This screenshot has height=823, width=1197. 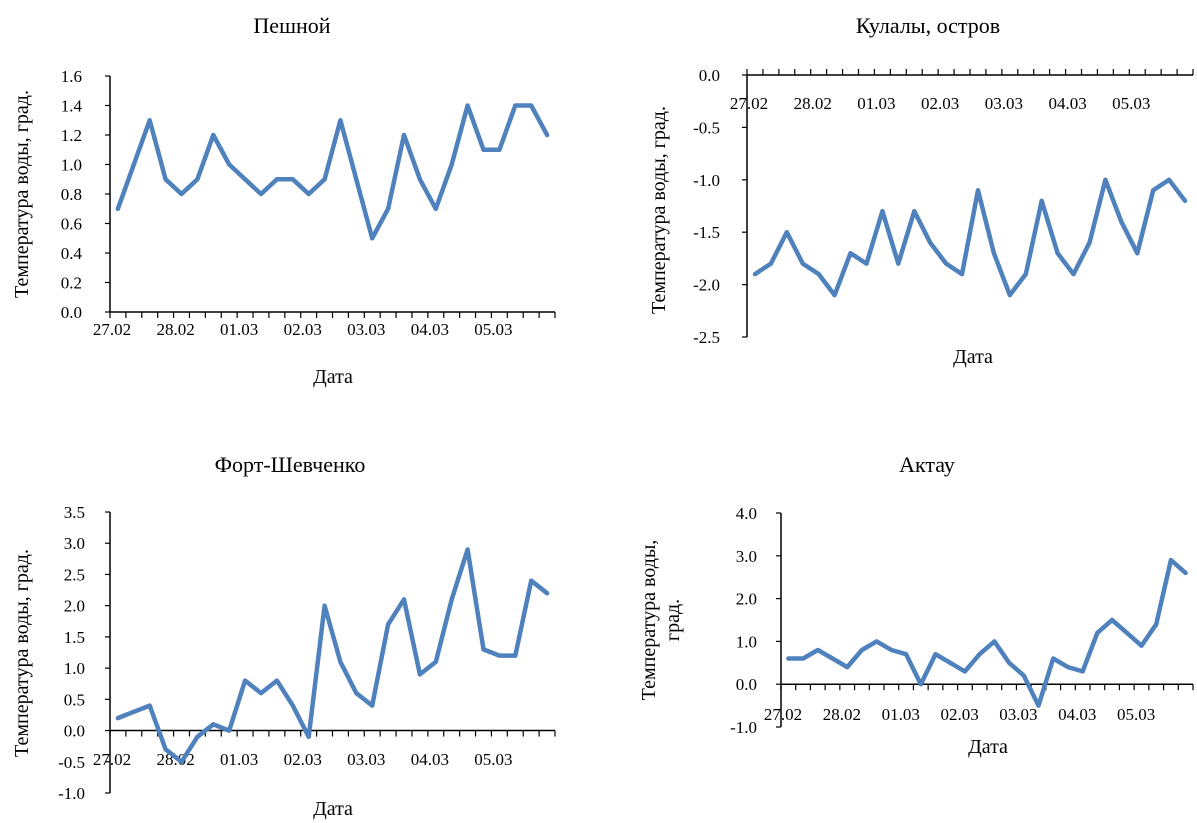 I want to click on y-tick-label: -1.0, so click(x=71, y=793).